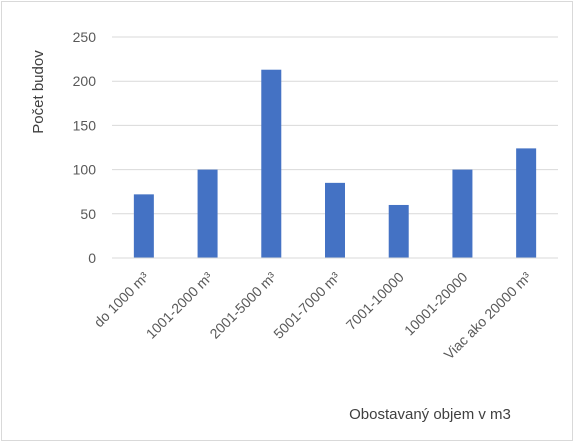  Describe the element at coordinates (436, 304) in the screenshot. I see `x-tick-label: 10001-20000` at that location.